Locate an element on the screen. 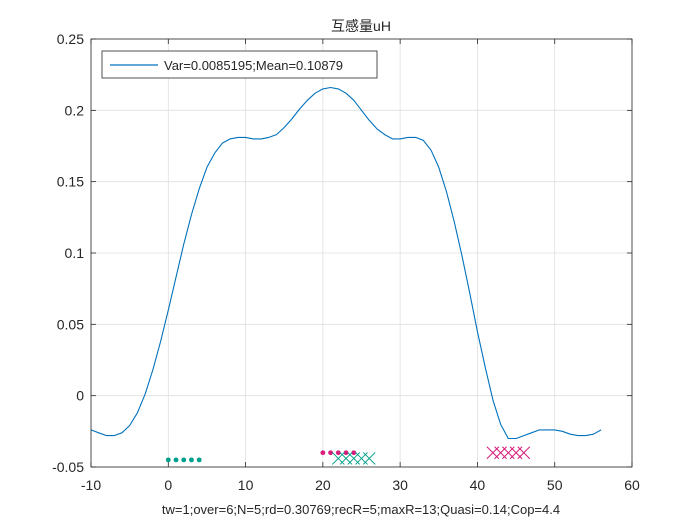  x-tick-label: 30 is located at coordinates (400, 485).